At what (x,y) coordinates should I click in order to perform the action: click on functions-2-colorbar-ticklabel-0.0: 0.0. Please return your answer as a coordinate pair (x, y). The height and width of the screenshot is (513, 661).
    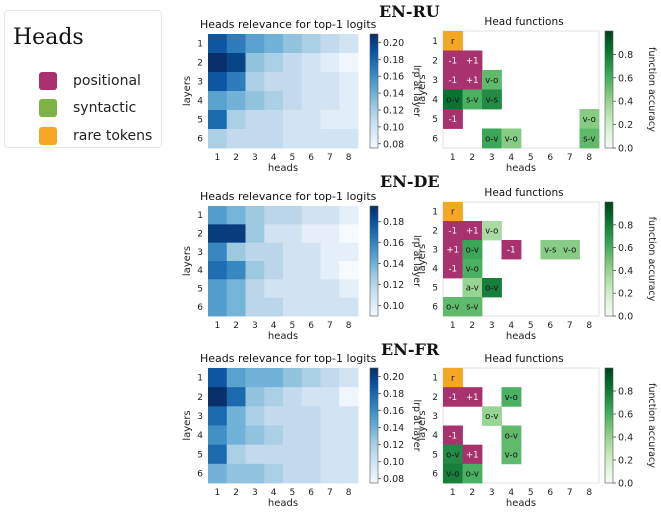
    Looking at the image, I should click on (625, 484).